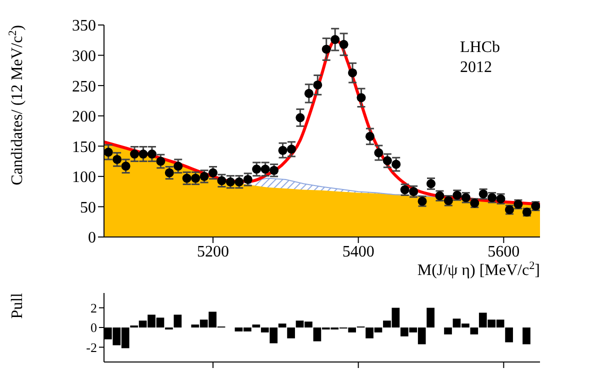 The image size is (598, 375). I want to click on x-tick-label: 5600, so click(504, 251).